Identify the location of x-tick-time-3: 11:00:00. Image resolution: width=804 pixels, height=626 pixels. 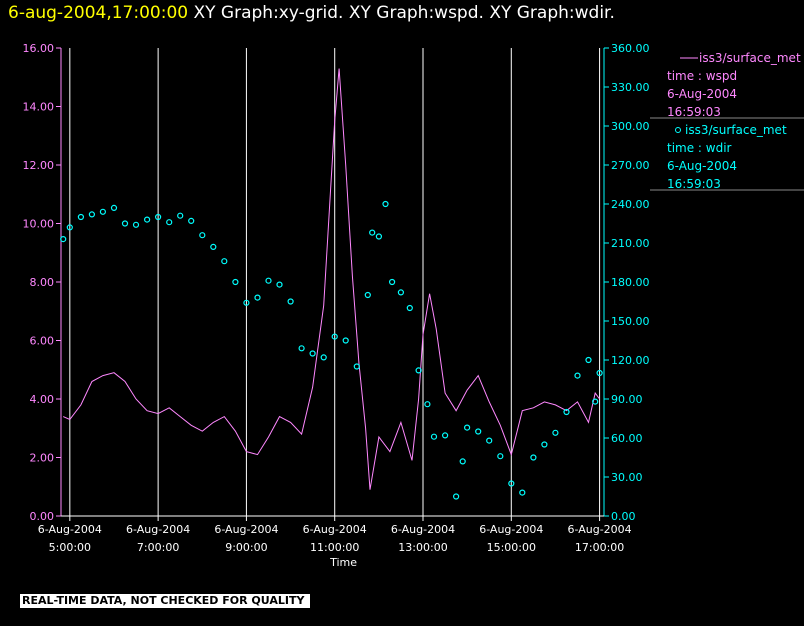
(334, 547).